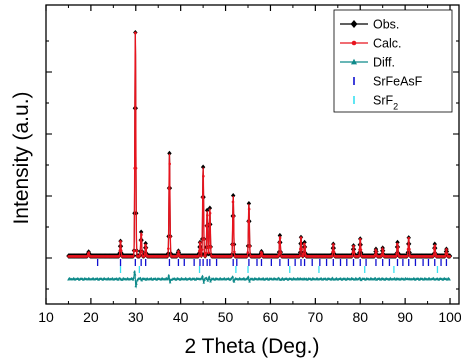  I want to click on x-tick-label: 40, so click(181, 317).